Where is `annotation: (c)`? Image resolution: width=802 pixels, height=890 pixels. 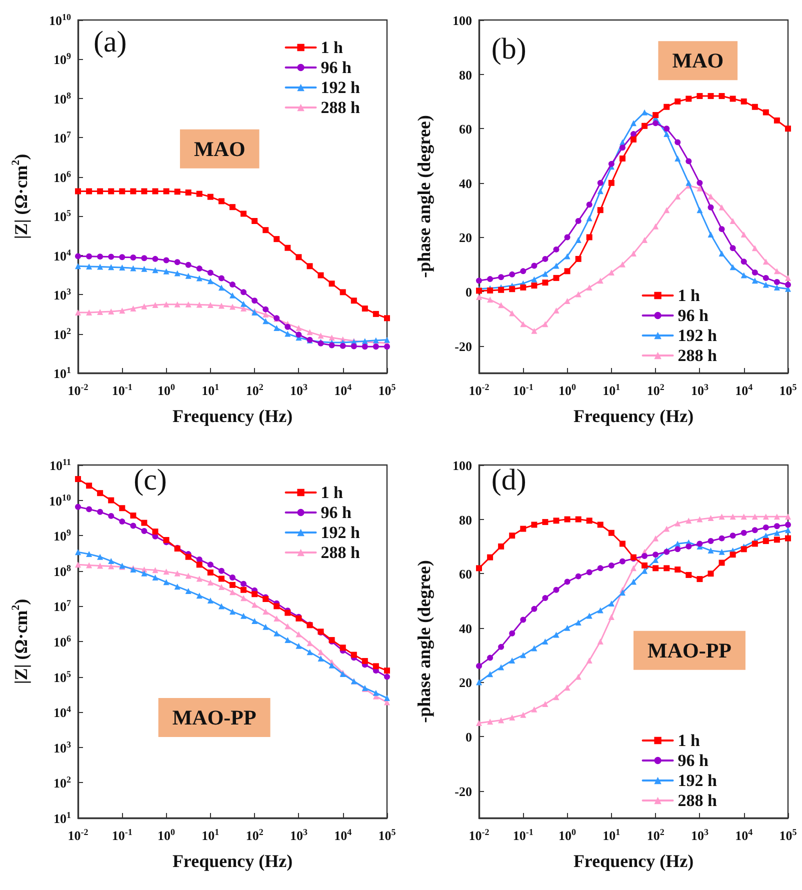 annotation: (c) is located at coordinates (150, 480).